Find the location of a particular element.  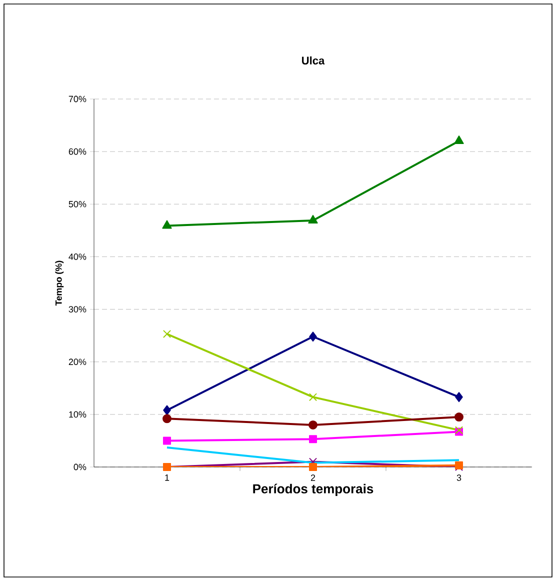

y-tick-label: 70% is located at coordinates (77, 99).